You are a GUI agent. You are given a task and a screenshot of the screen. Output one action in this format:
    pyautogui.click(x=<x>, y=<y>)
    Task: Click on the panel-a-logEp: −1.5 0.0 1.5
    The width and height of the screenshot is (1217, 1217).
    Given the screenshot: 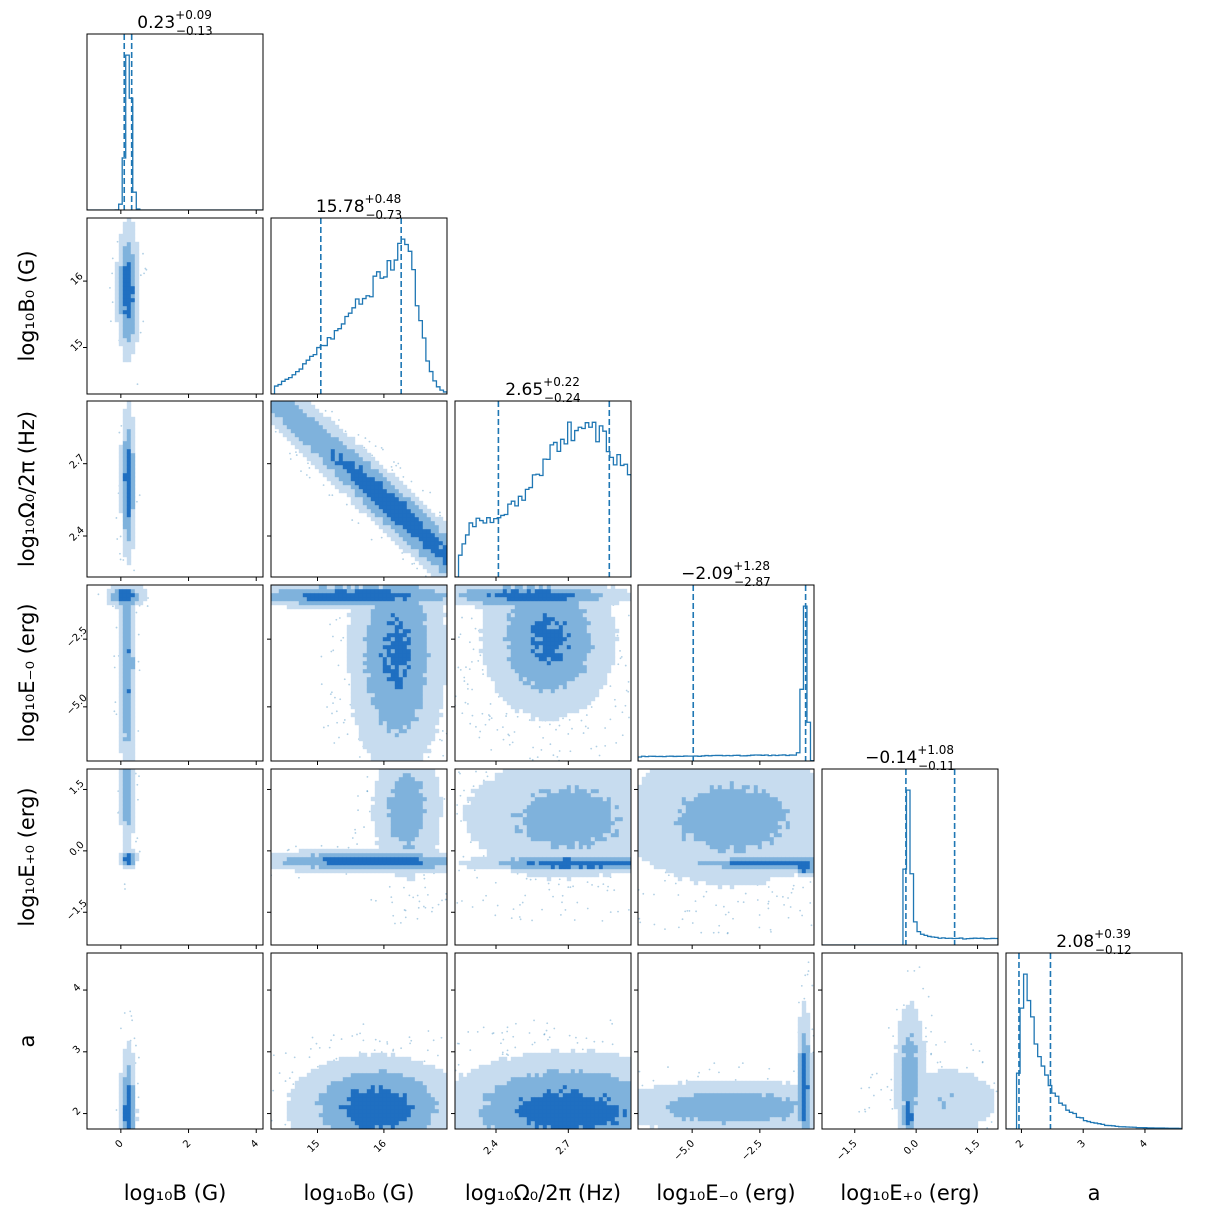 What is the action you would take?
    pyautogui.click(x=908, y=1057)
    